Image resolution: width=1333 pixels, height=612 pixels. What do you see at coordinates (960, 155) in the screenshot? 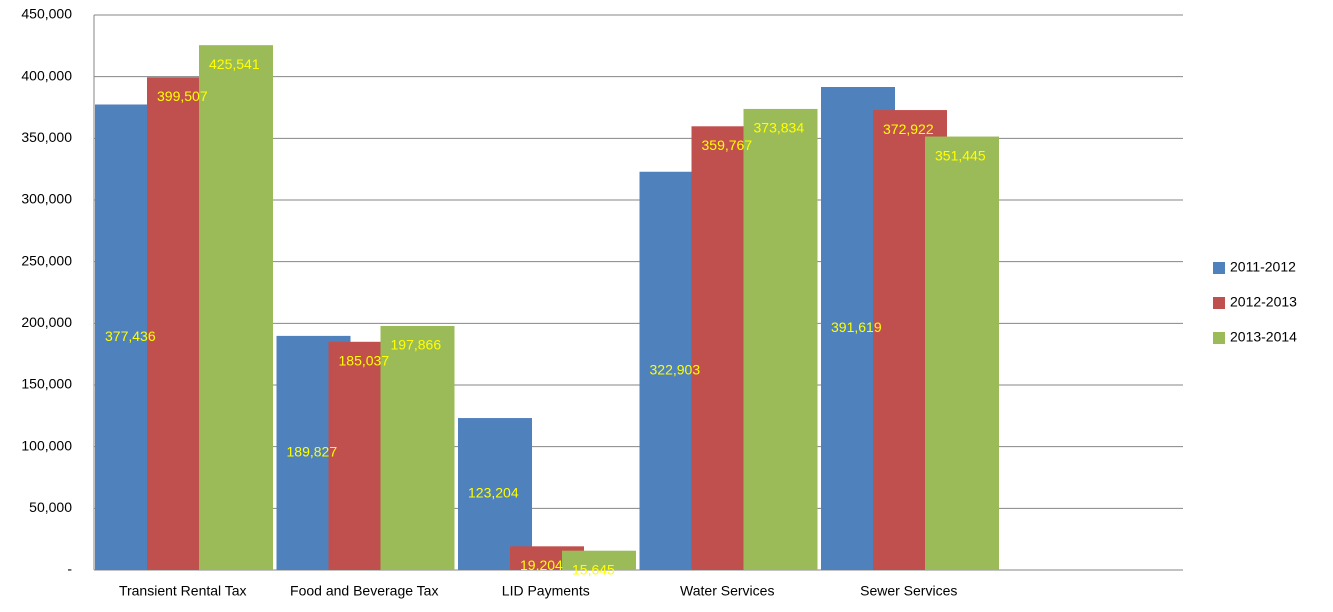
I see `value-label: 351,445` at bounding box center [960, 155].